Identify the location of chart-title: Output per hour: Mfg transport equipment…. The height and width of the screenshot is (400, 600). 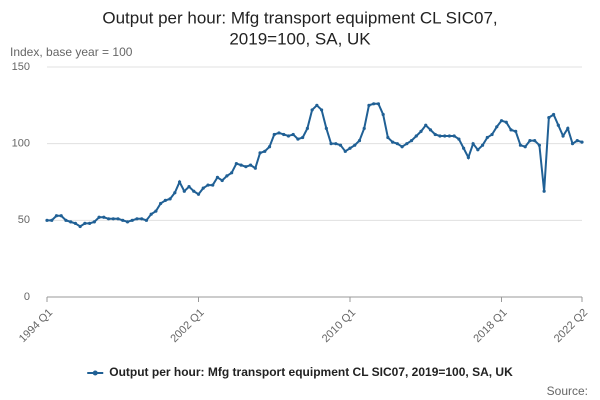
(299, 17).